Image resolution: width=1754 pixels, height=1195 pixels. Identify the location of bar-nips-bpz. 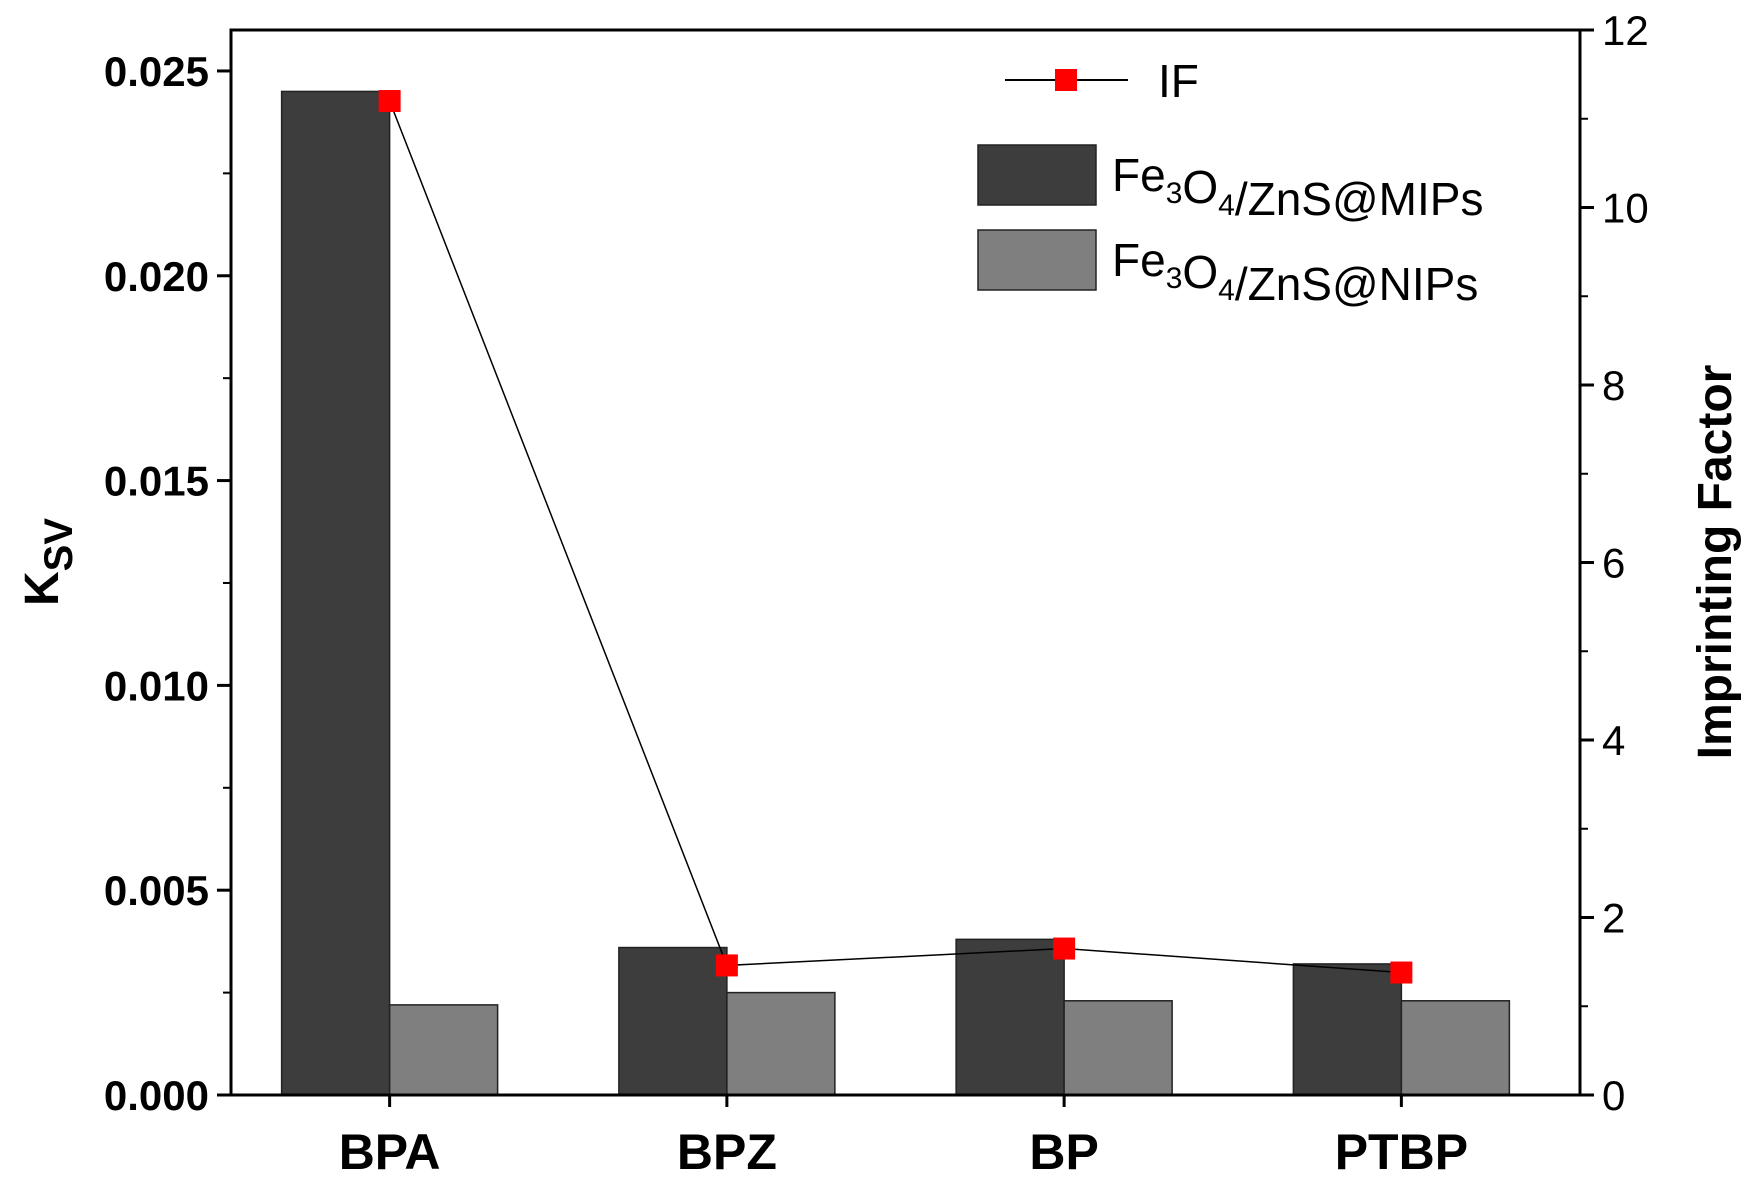
(781, 1043).